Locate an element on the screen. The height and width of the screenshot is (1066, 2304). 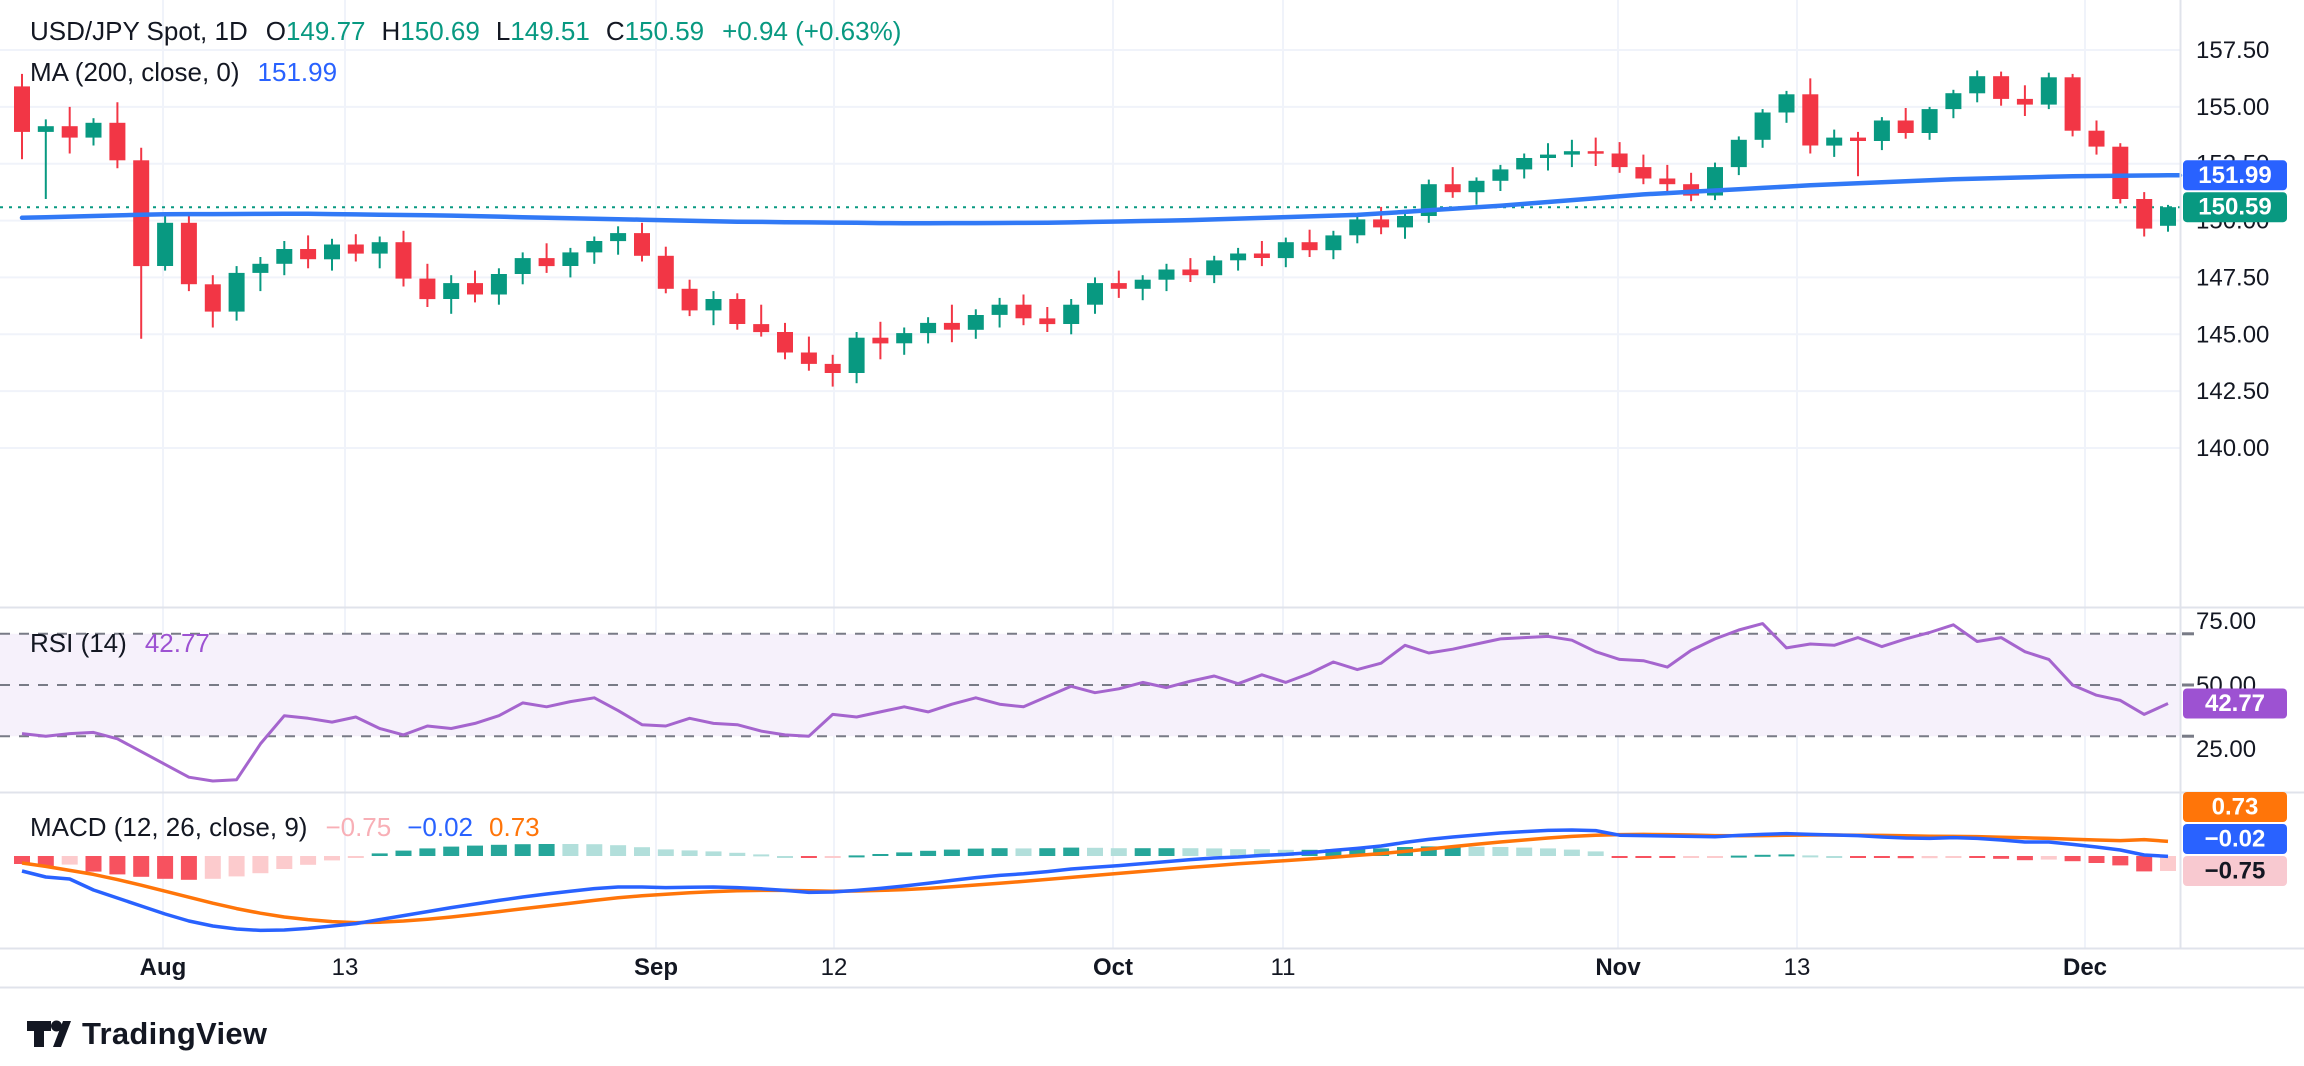
ma-legend: MA (200, close, 0) 151.99 is located at coordinates (183, 72).